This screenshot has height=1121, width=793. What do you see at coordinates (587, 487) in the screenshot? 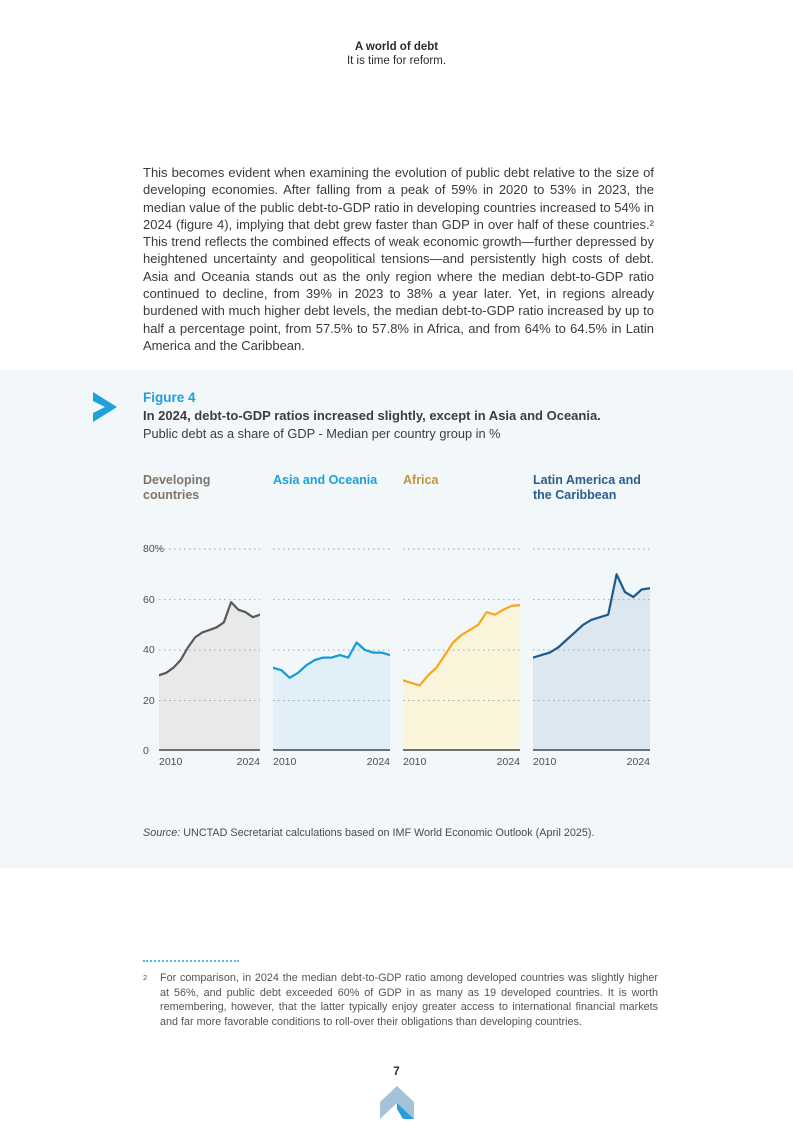
I see `chart-title-latin-america-and-the-caribbean: Latin America and the Caribbean` at bounding box center [587, 487].